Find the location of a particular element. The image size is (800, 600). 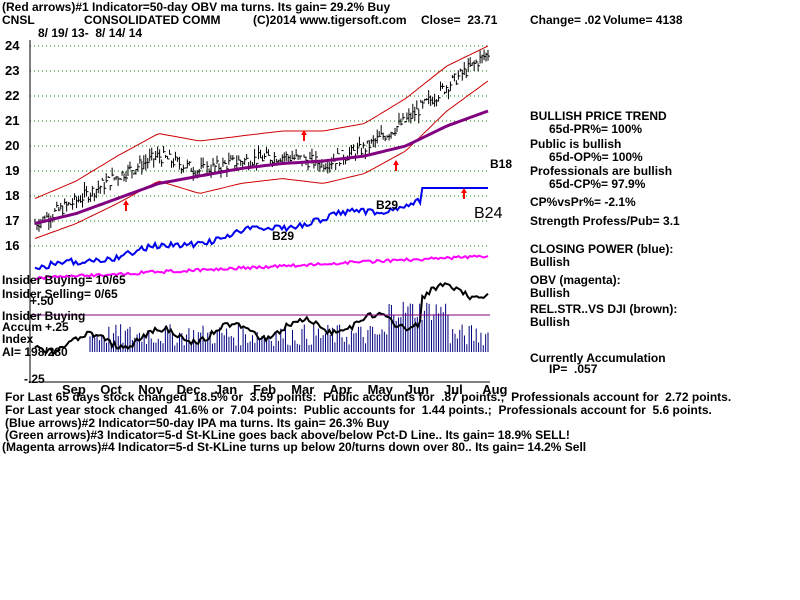

month-sep: Sep is located at coordinates (74, 389).